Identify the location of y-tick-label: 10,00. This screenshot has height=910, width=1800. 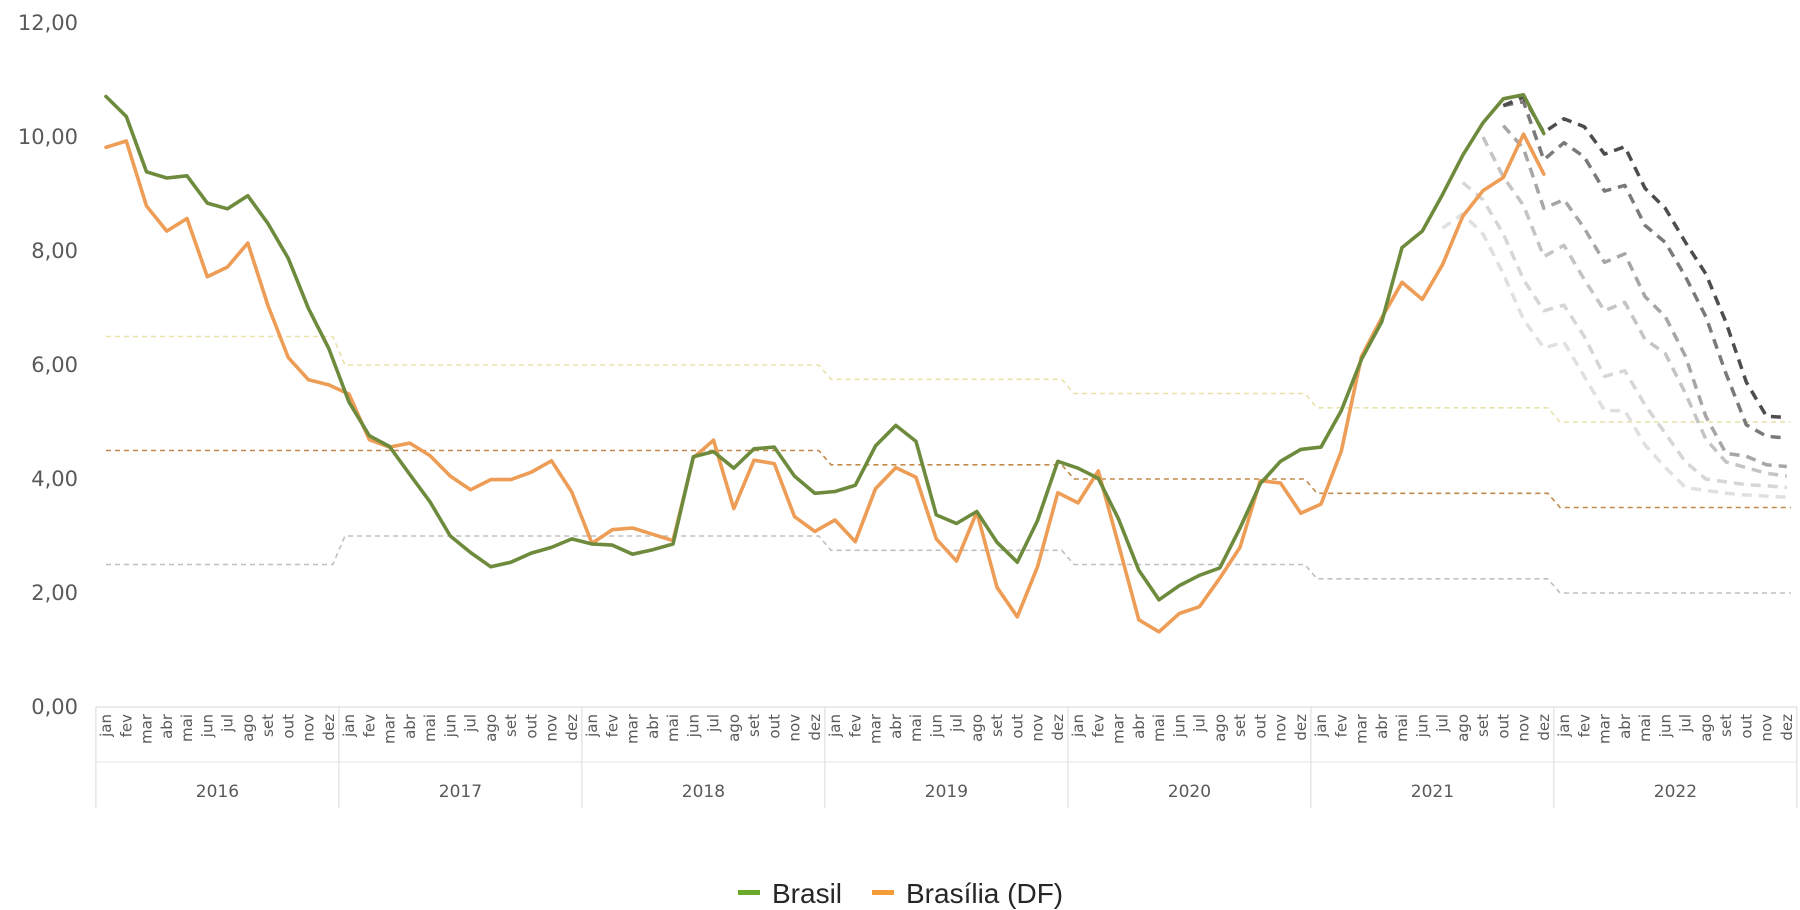
(48, 137).